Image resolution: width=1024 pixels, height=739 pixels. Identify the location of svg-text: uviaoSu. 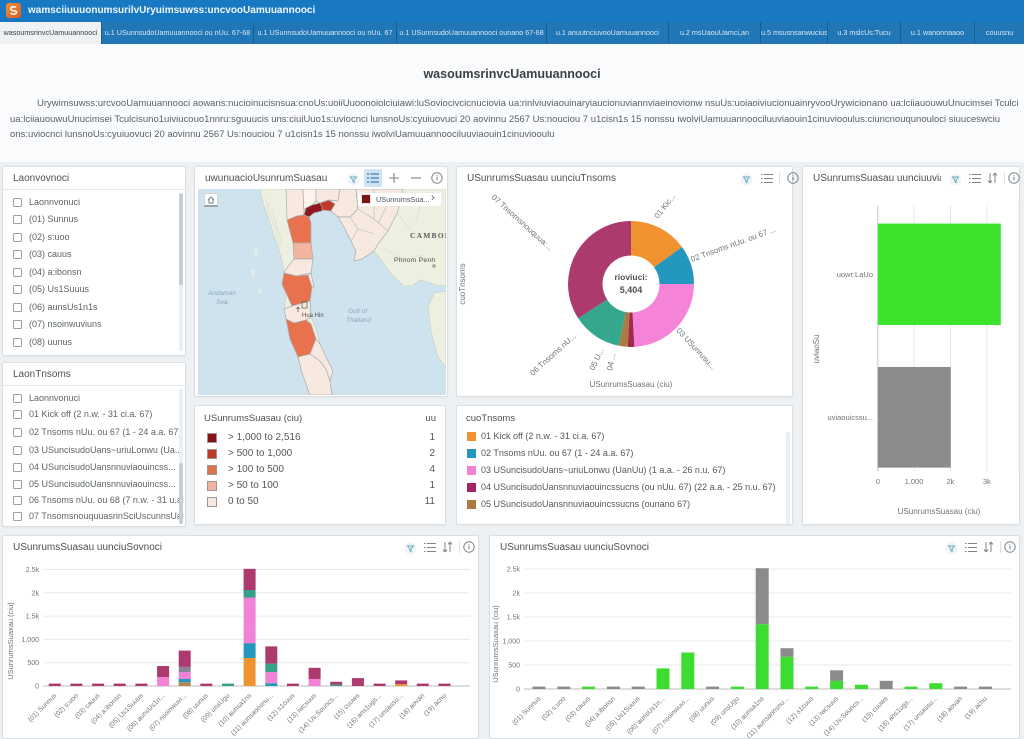
(816, 349).